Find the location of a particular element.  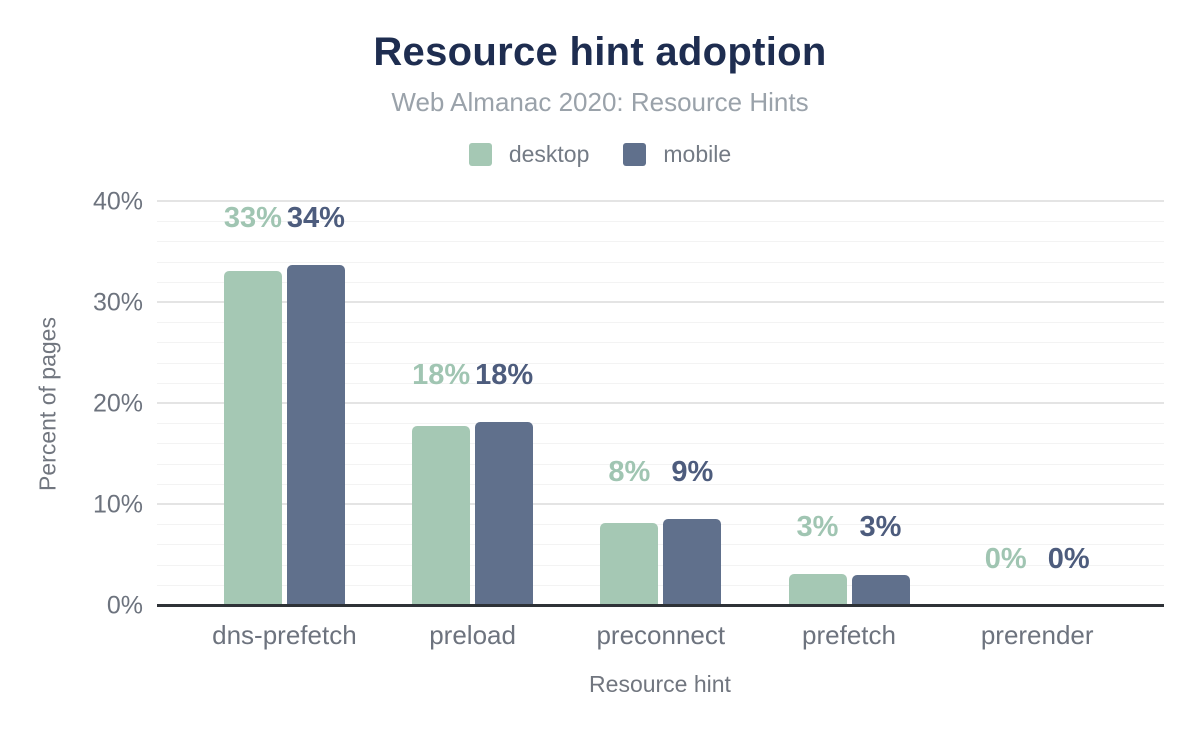

y-axis-title: Percent of pages is located at coordinates (47, 404).